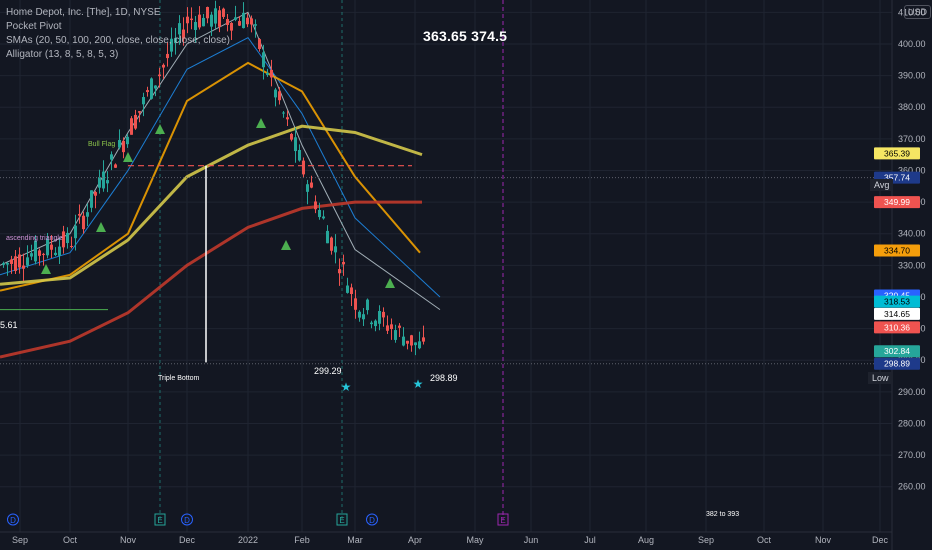 The width and height of the screenshot is (932, 550). What do you see at coordinates (34, 238) in the screenshot?
I see `annotation-label: ascending triangle` at bounding box center [34, 238].